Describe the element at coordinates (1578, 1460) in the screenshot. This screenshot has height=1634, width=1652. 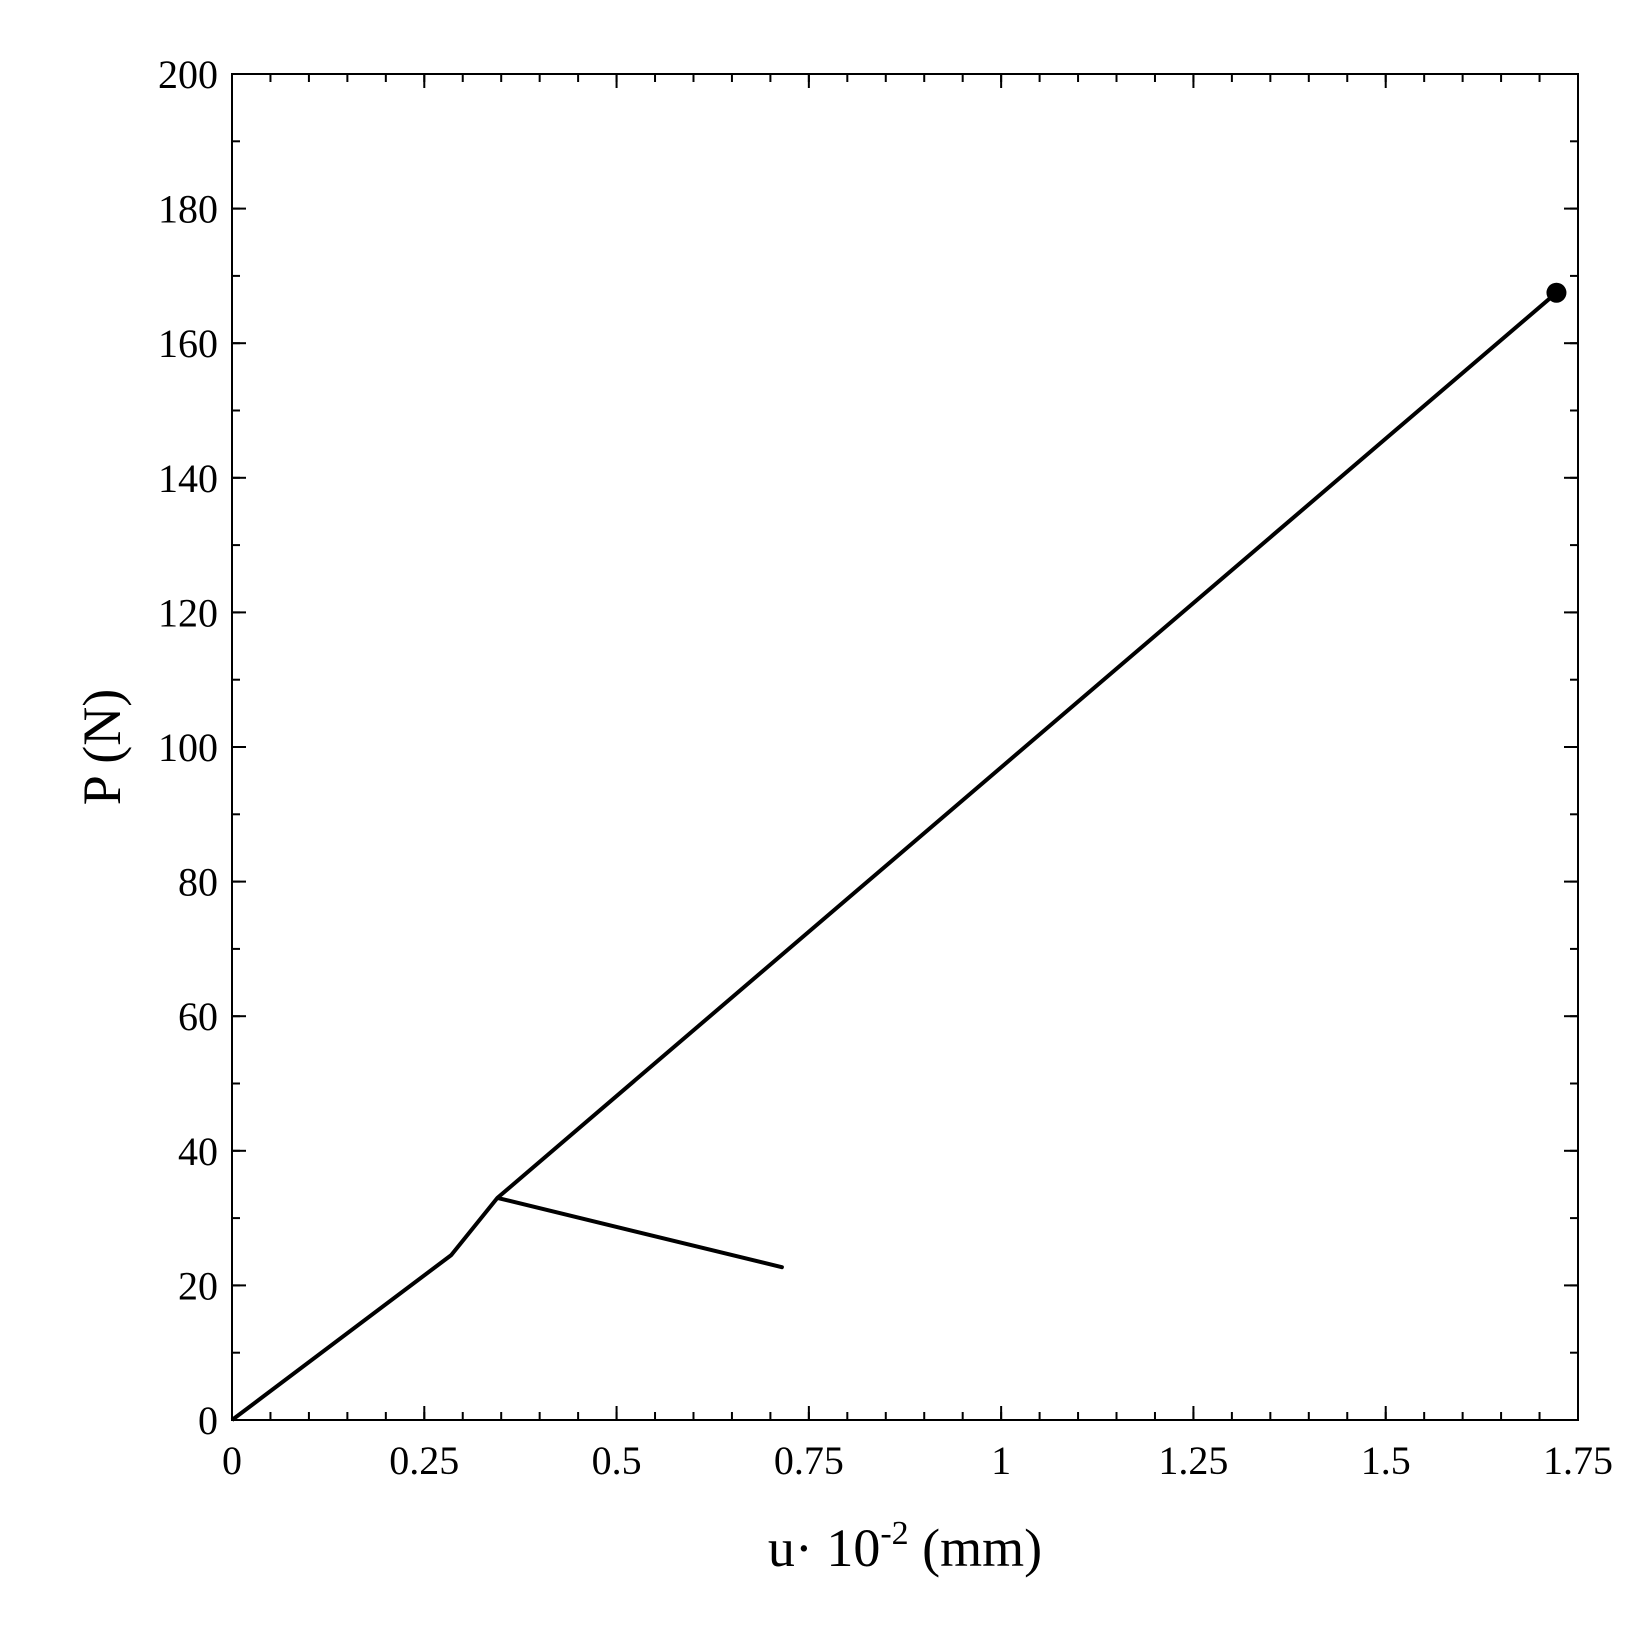
I see `x-tick-label: 1.75` at that location.